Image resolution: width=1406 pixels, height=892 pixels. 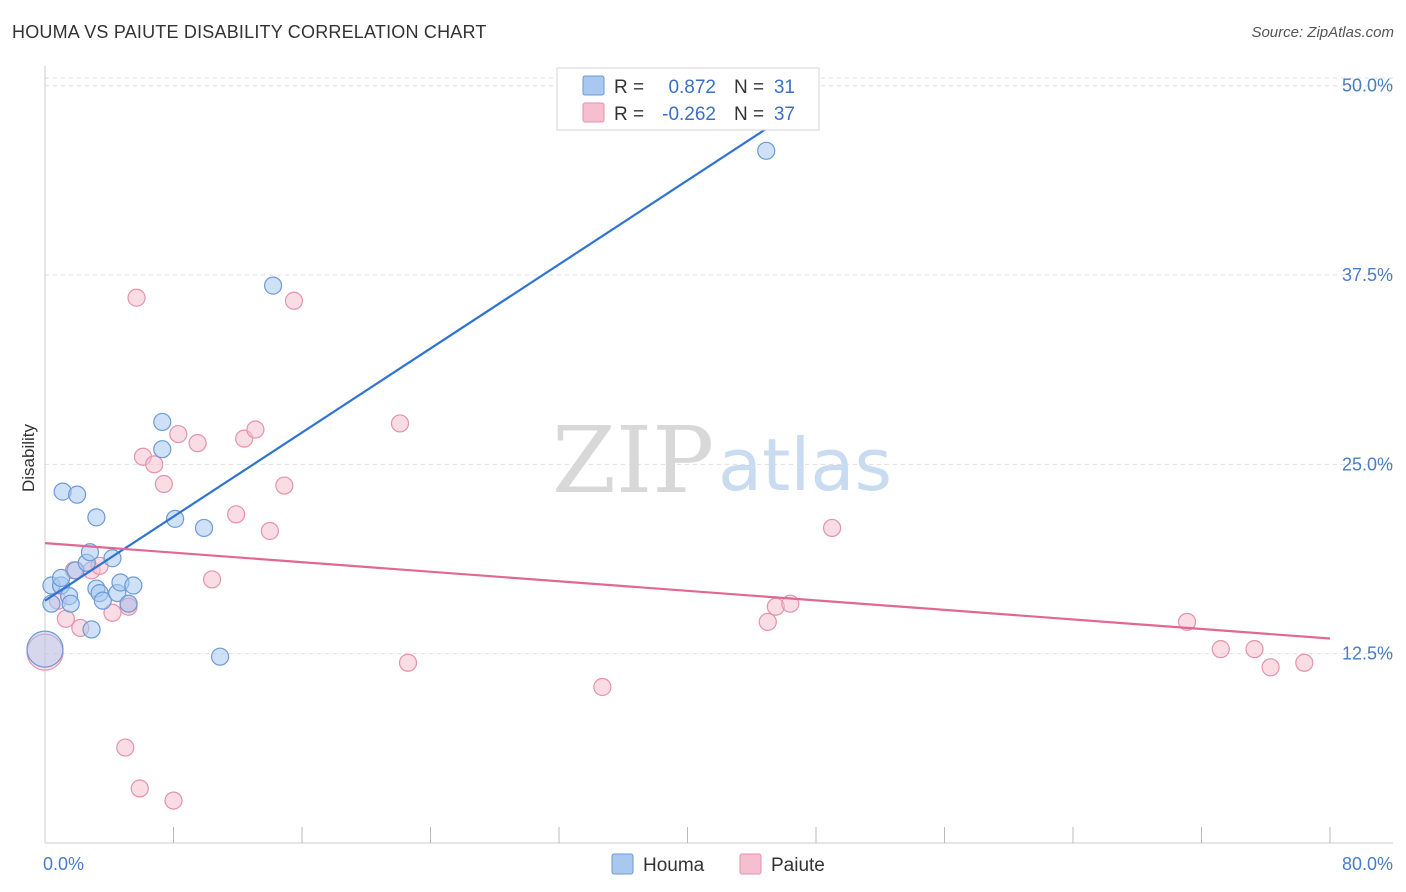 What do you see at coordinates (784, 114) in the screenshot?
I see `paiute-n-value: 37` at bounding box center [784, 114].